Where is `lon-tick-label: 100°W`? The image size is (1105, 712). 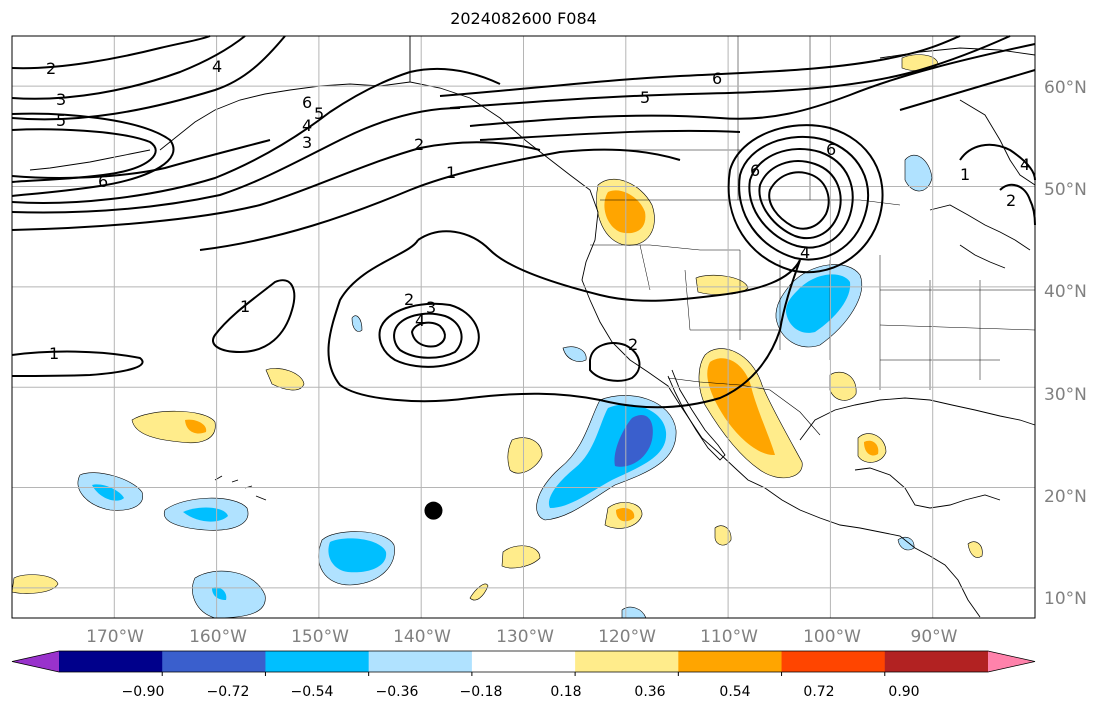
lon-tick-label: 100°W is located at coordinates (832, 637).